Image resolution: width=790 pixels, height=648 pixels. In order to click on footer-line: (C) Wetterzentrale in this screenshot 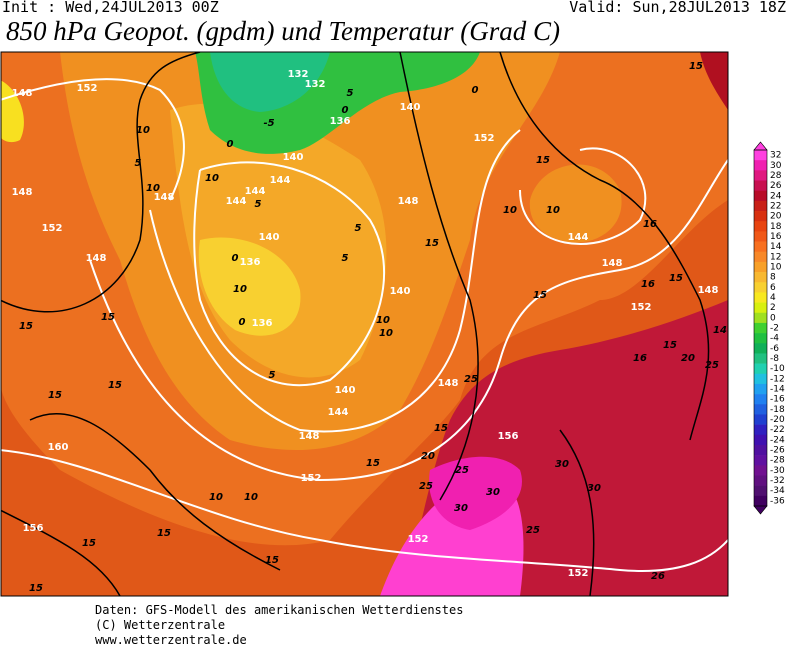, I will do `click(160, 625)`.